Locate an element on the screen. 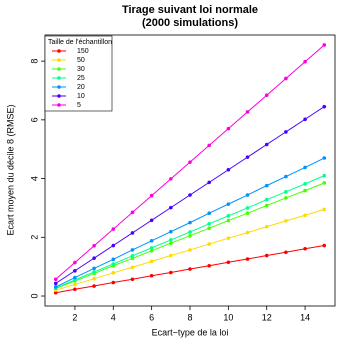  x-tick-label: 6 is located at coordinates (151, 317).